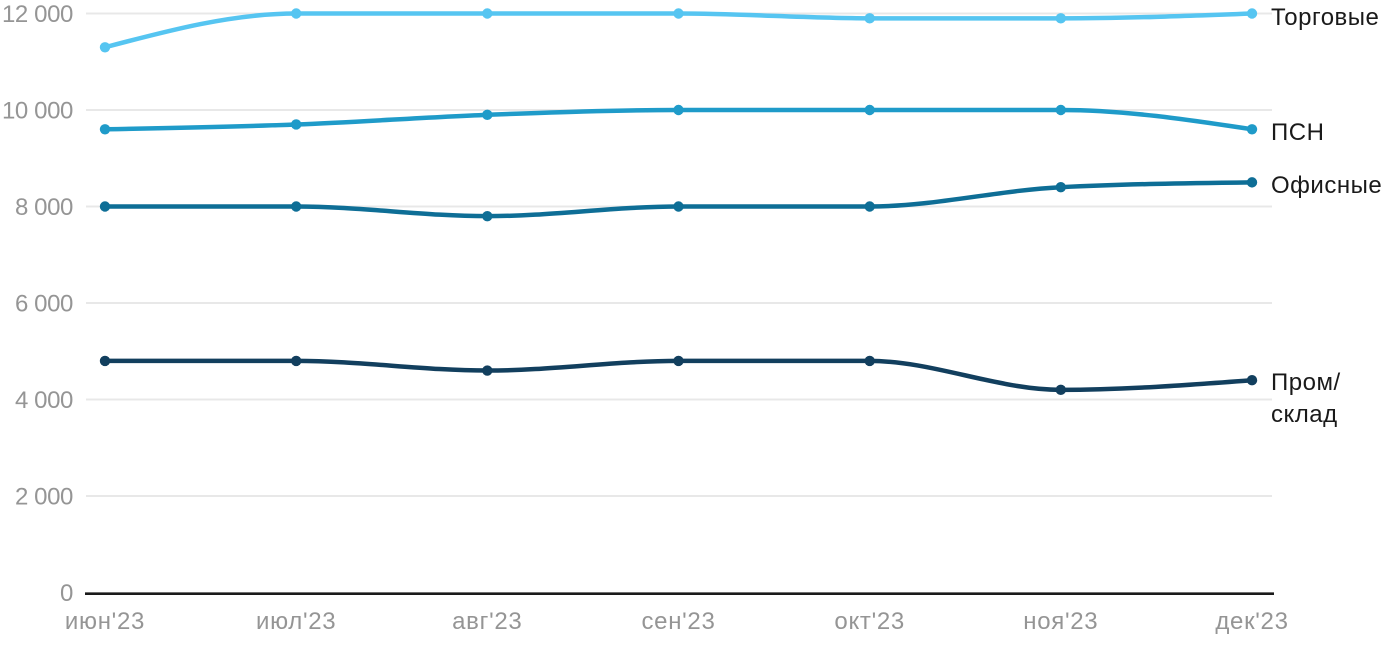 The width and height of the screenshot is (1400, 650). I want to click on svg-text: сен'23, so click(678, 621).